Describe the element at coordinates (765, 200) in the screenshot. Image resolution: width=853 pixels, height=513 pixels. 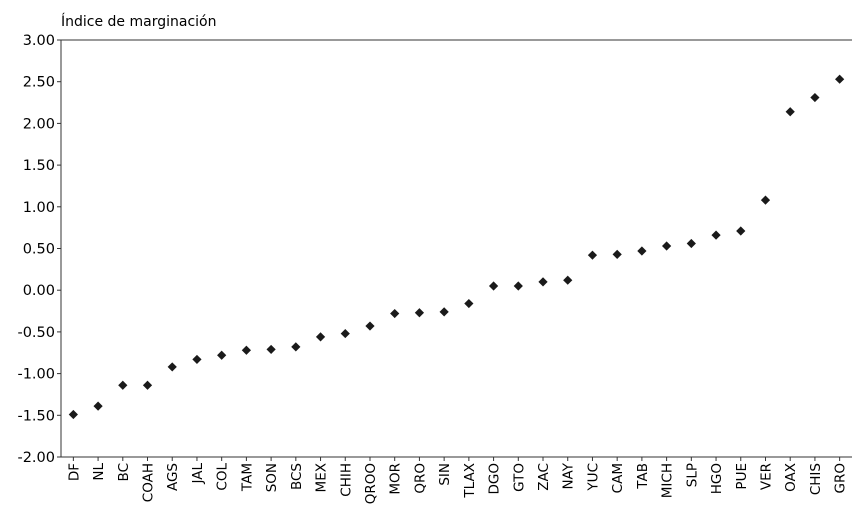
I see `data-point-ver` at that location.